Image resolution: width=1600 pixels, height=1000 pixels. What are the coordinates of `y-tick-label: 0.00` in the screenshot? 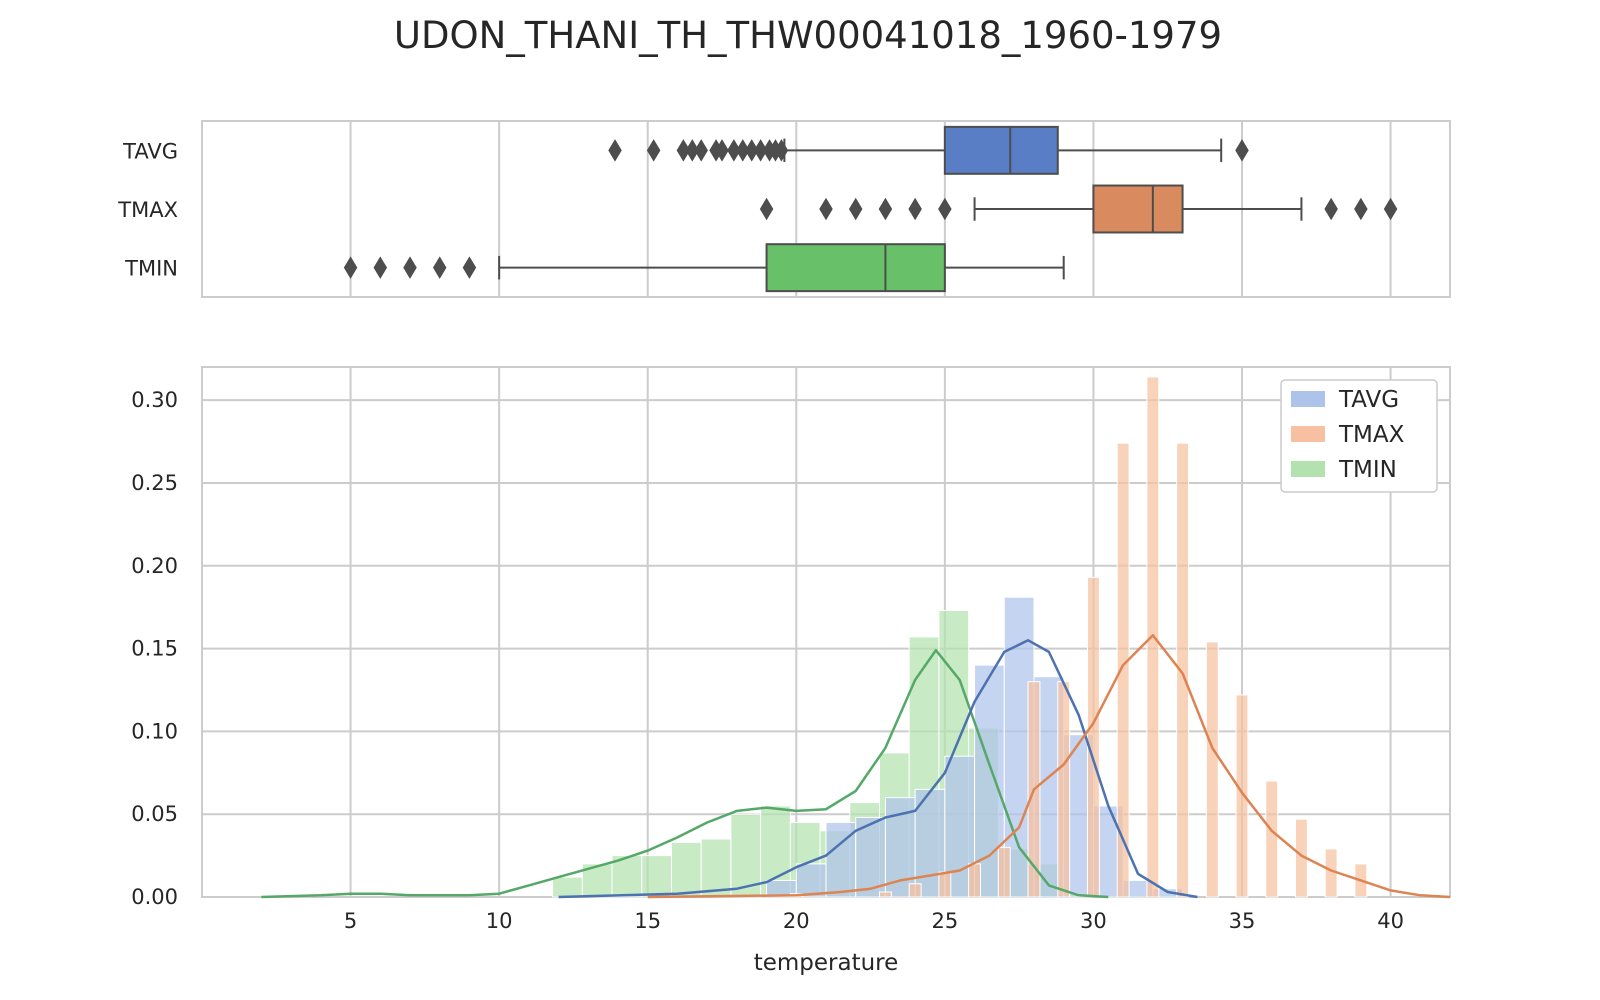 It's located at (154, 897).